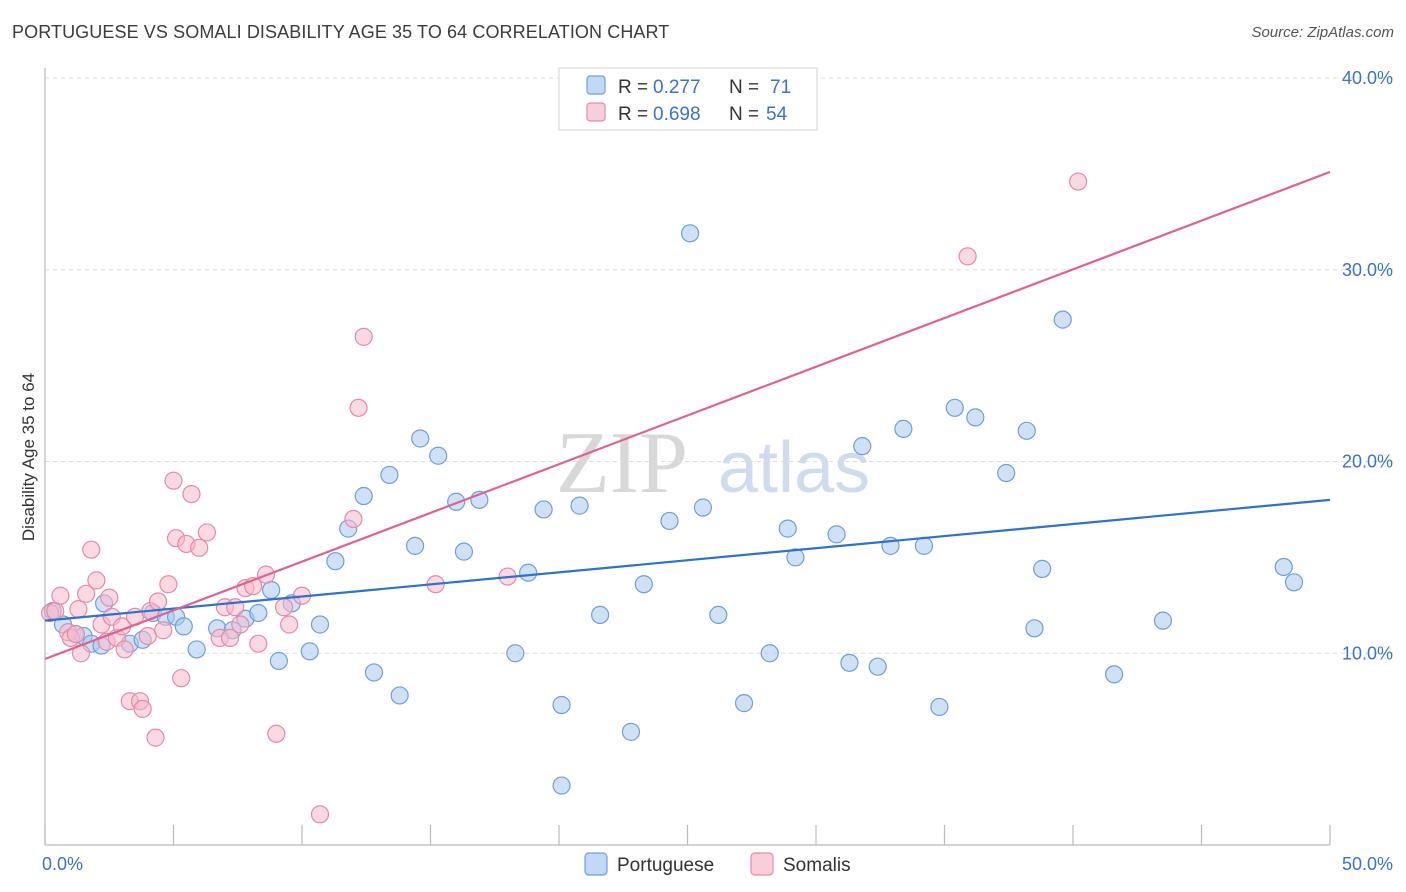 The height and width of the screenshot is (892, 1406). I want to click on y-tick-label: 40.0%, so click(1367, 78).